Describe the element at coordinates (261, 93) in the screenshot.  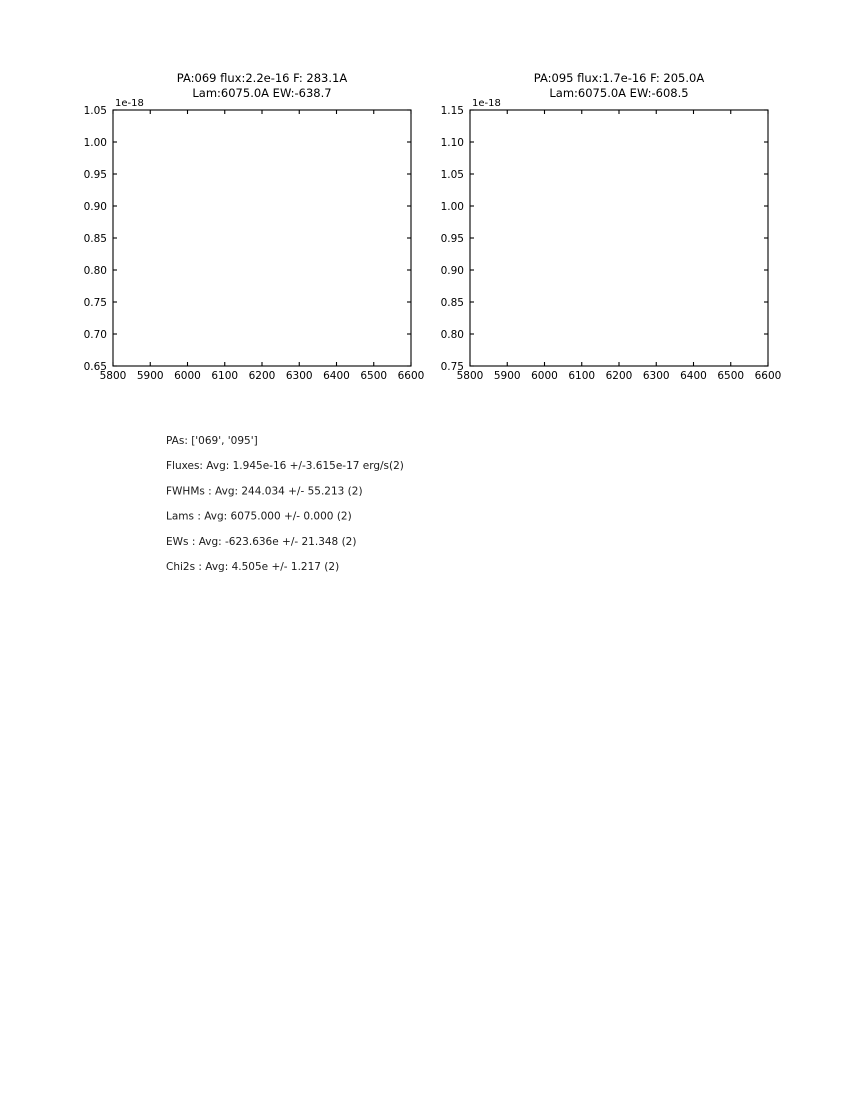
I see `panel-title-line2: Lam:6075.0A EW:-638.7` at that location.